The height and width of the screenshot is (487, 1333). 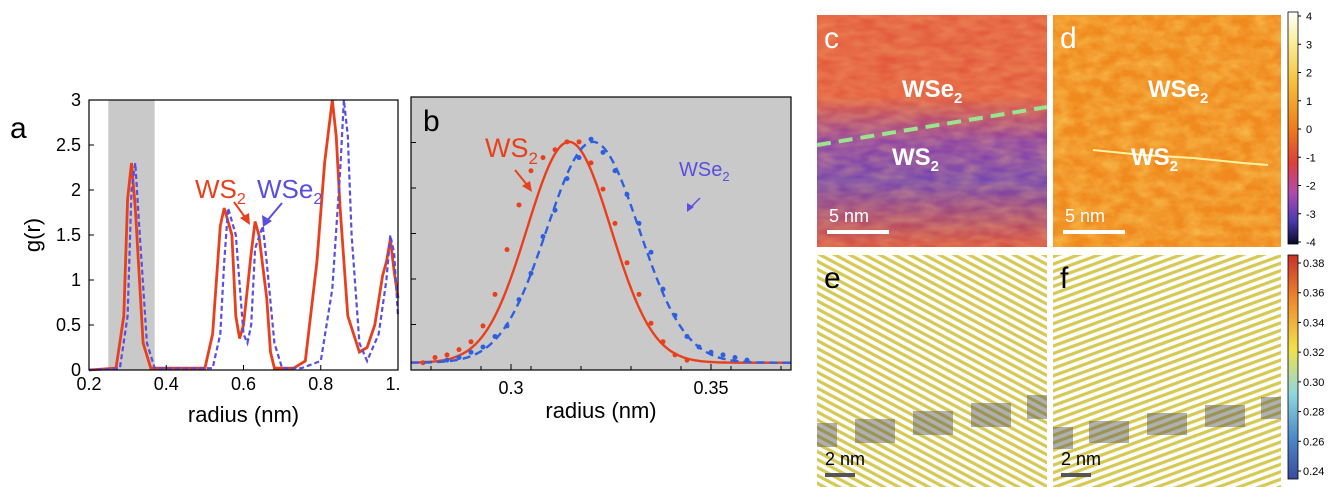 I want to click on colorbar-tick-label: 4, so click(x=1309, y=17).